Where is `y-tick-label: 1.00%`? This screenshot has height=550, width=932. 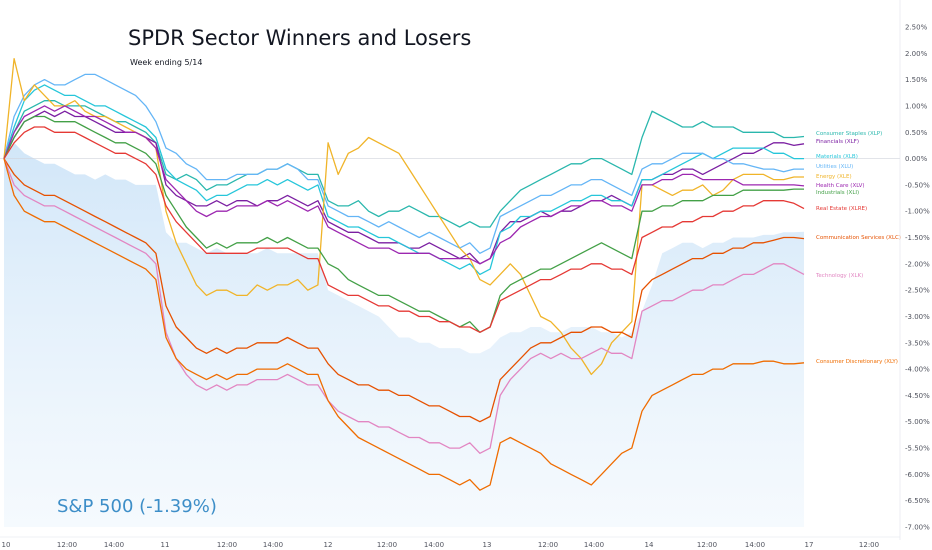 y-tick-label: 1.00% is located at coordinates (916, 106).